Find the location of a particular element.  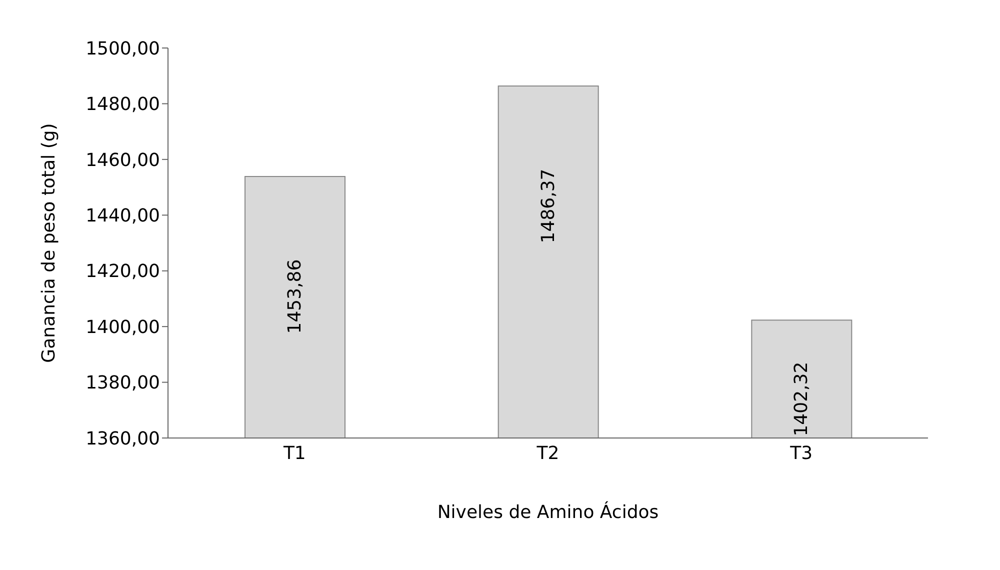

data-label: 1486,37 is located at coordinates (548, 206).